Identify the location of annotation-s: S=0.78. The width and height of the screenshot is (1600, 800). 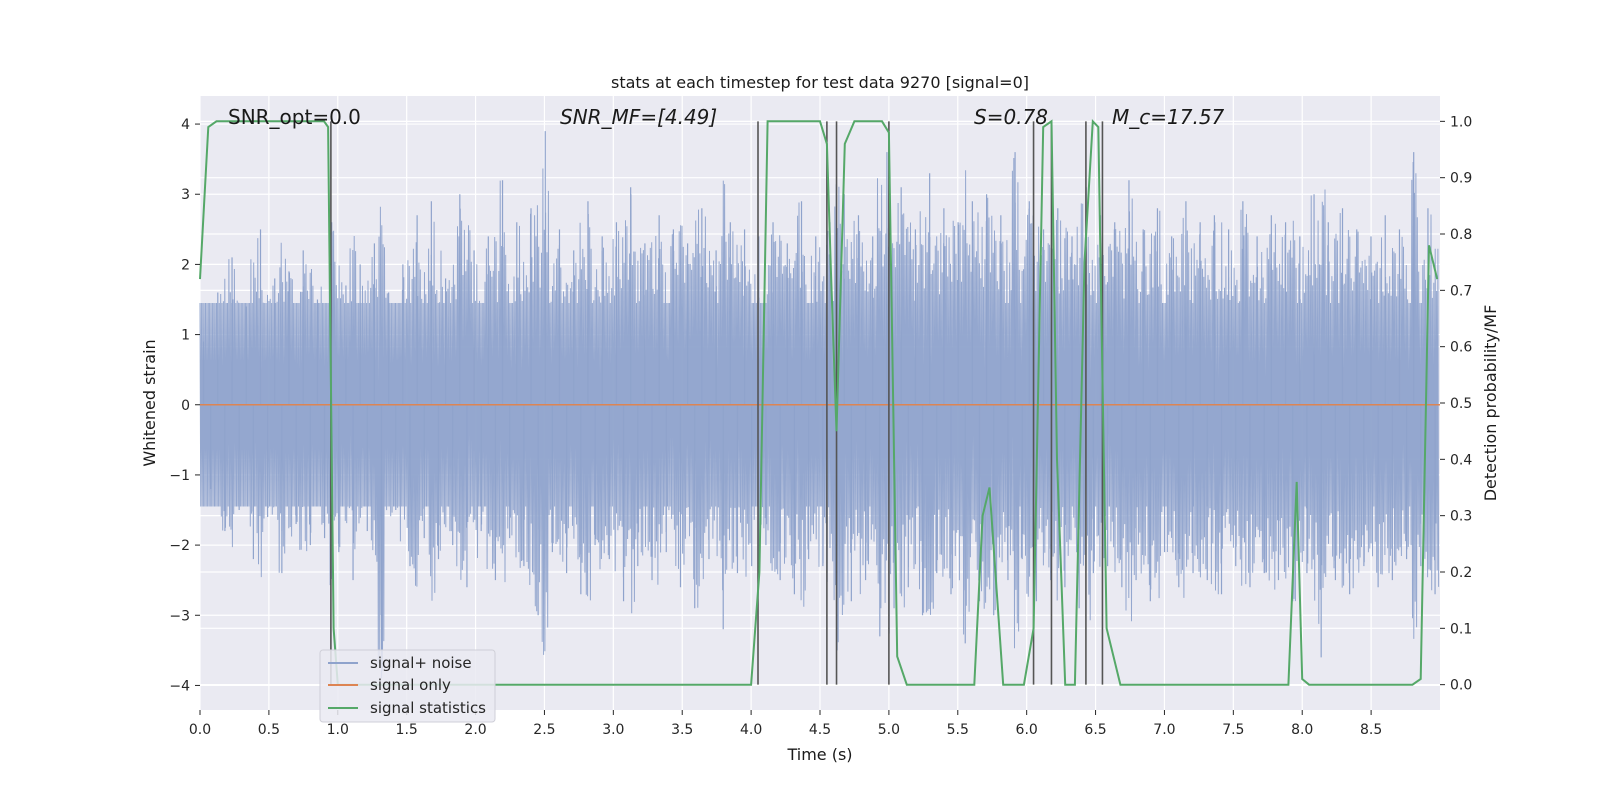
(1011, 117).